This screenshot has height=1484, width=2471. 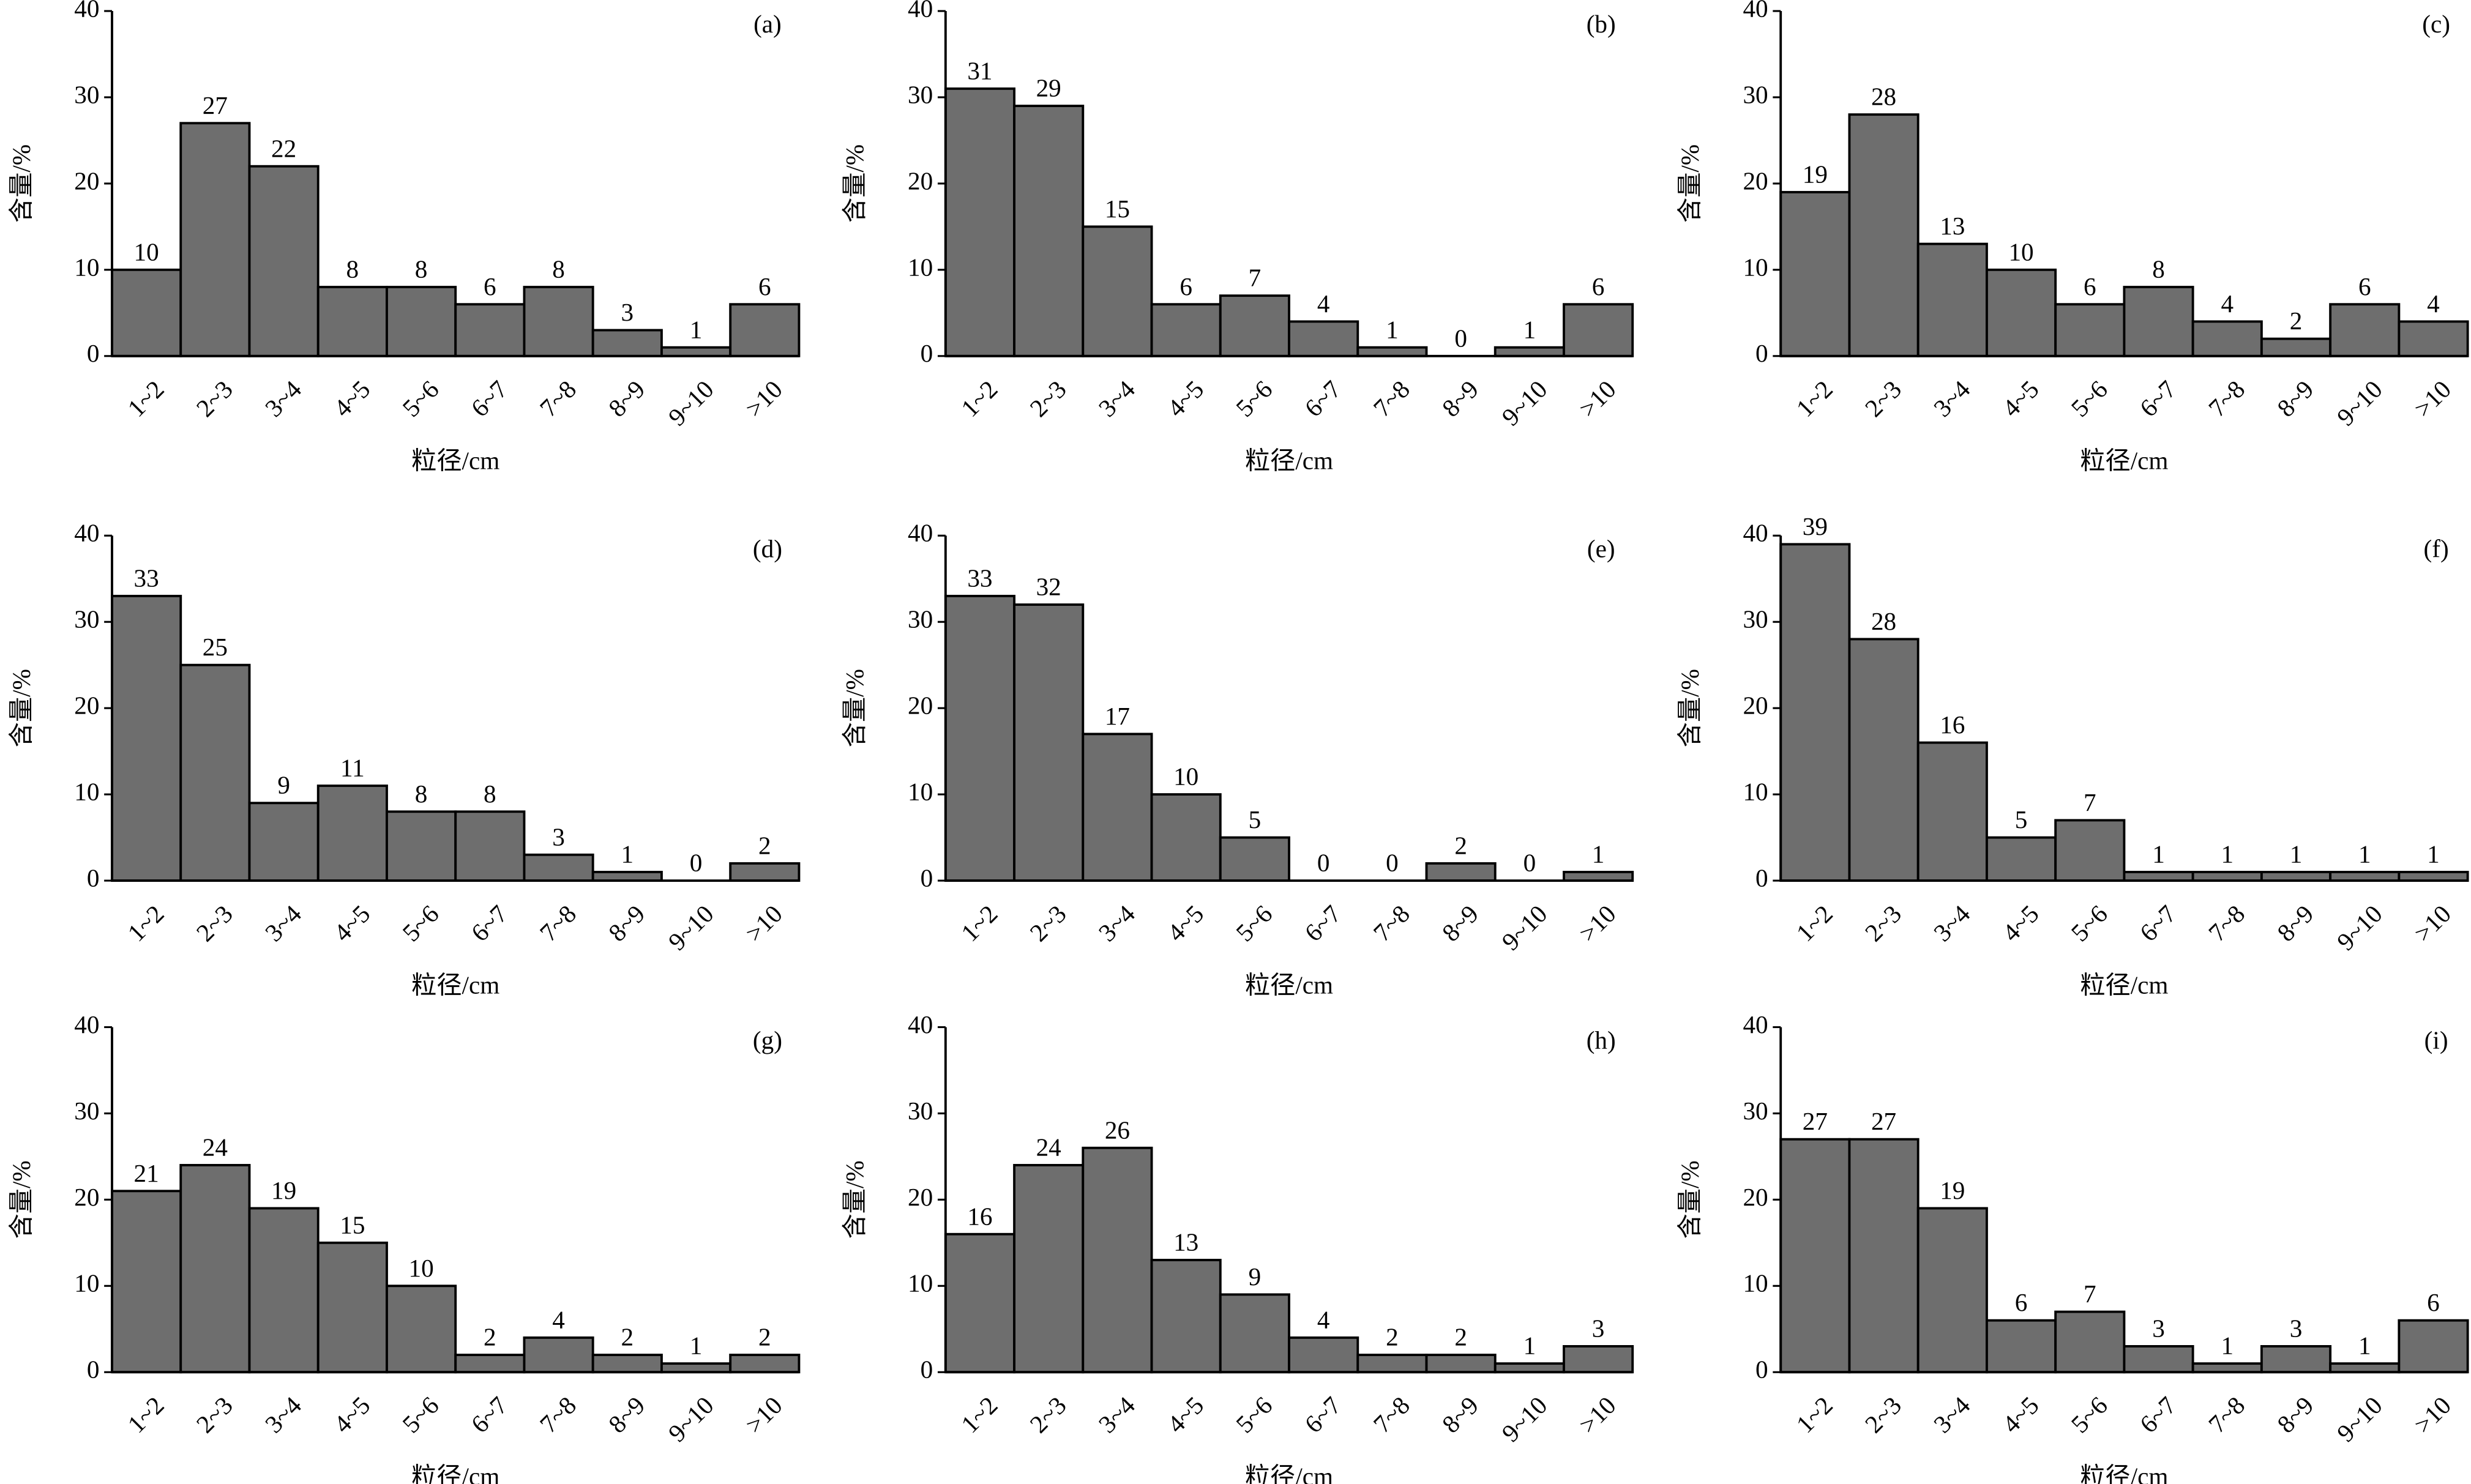 I want to click on data-label: 13, so click(x=1952, y=226).